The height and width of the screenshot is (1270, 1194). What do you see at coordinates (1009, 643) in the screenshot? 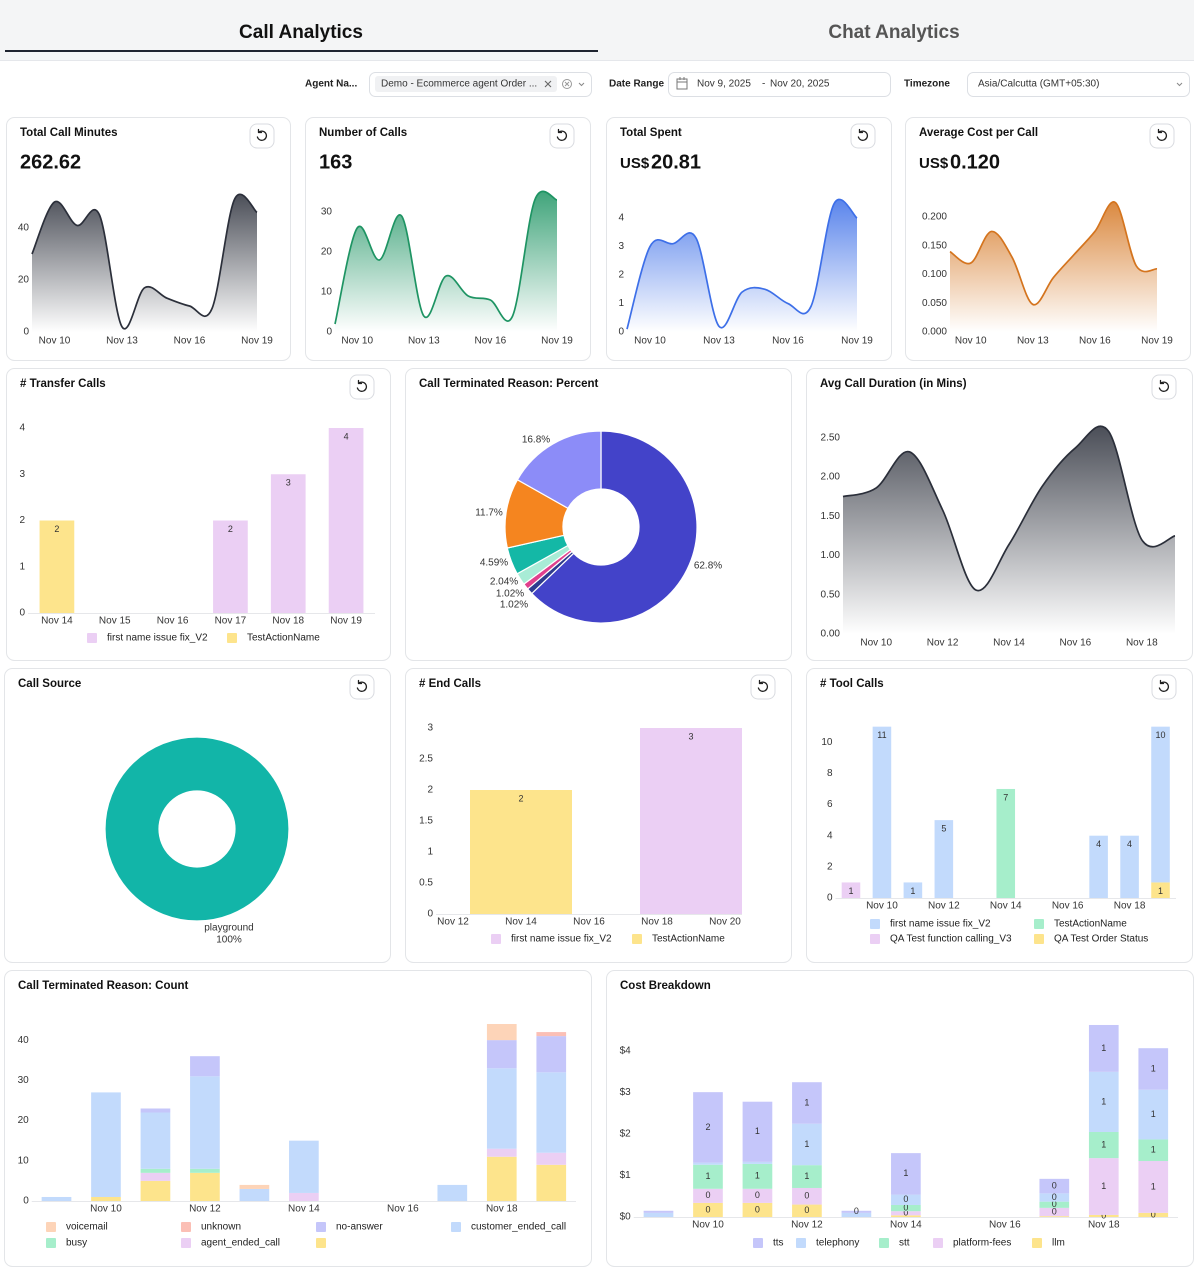
I see `x-tick-label: Nov 14` at bounding box center [1009, 643].